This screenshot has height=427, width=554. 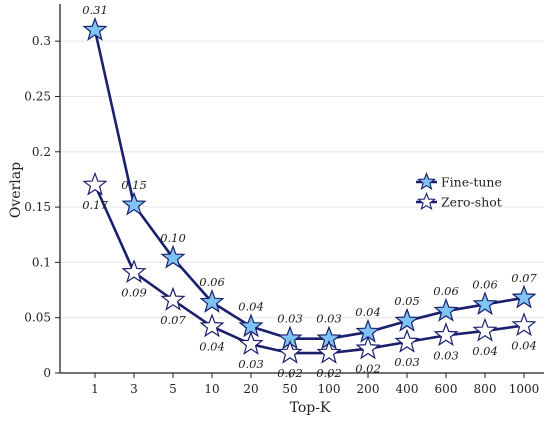 What do you see at coordinates (211, 389) in the screenshot?
I see `x-tick-label: 10` at bounding box center [211, 389].